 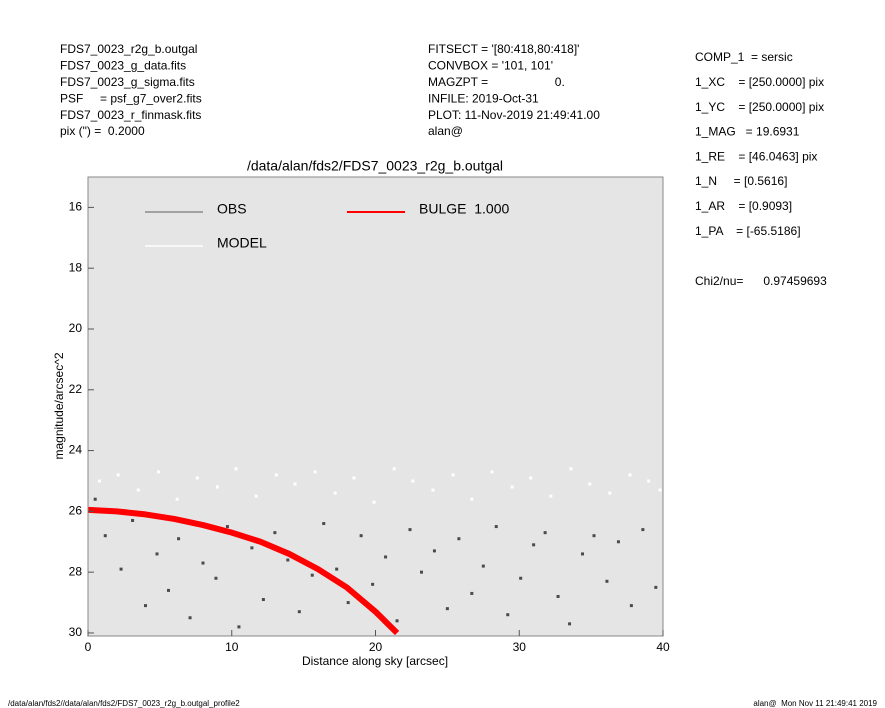 I want to click on y-tick-label: 18, so click(x=76, y=267).